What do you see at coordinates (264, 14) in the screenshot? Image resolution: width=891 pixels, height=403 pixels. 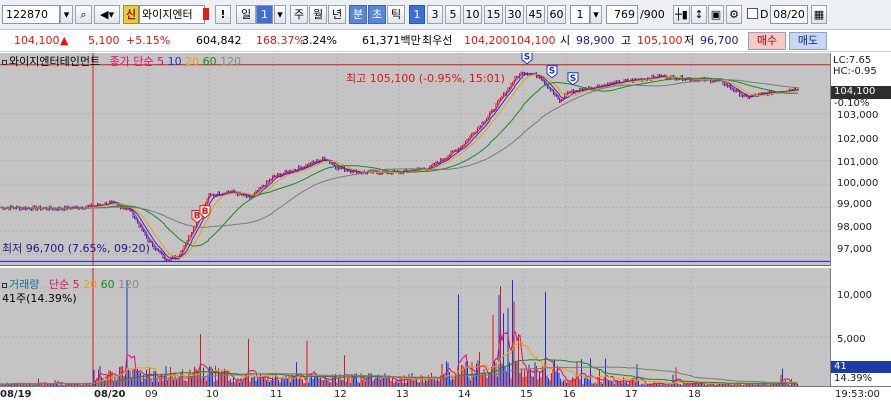 I see `period-num-input: 1` at bounding box center [264, 14].